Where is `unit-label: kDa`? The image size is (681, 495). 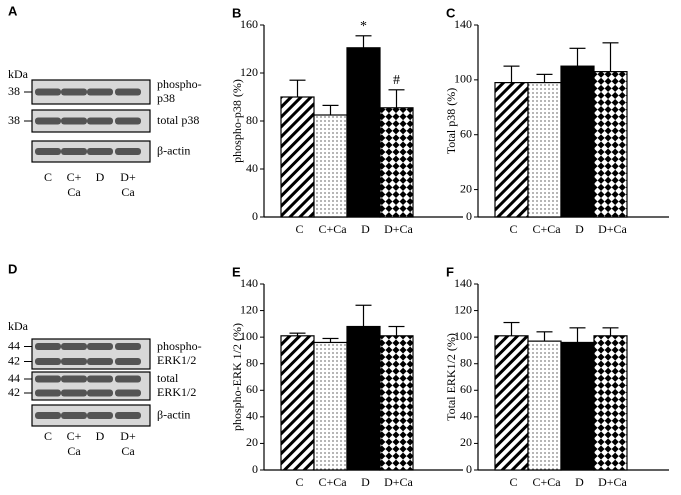
unit-label: kDa is located at coordinates (18, 326).